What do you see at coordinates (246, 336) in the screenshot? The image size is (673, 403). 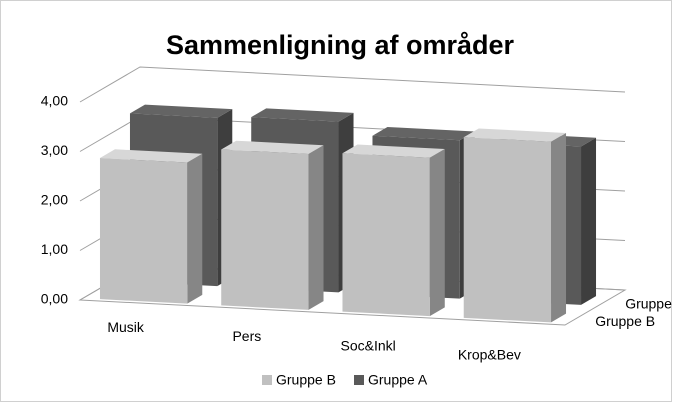 I see `x-tick-label: Pers` at bounding box center [246, 336].